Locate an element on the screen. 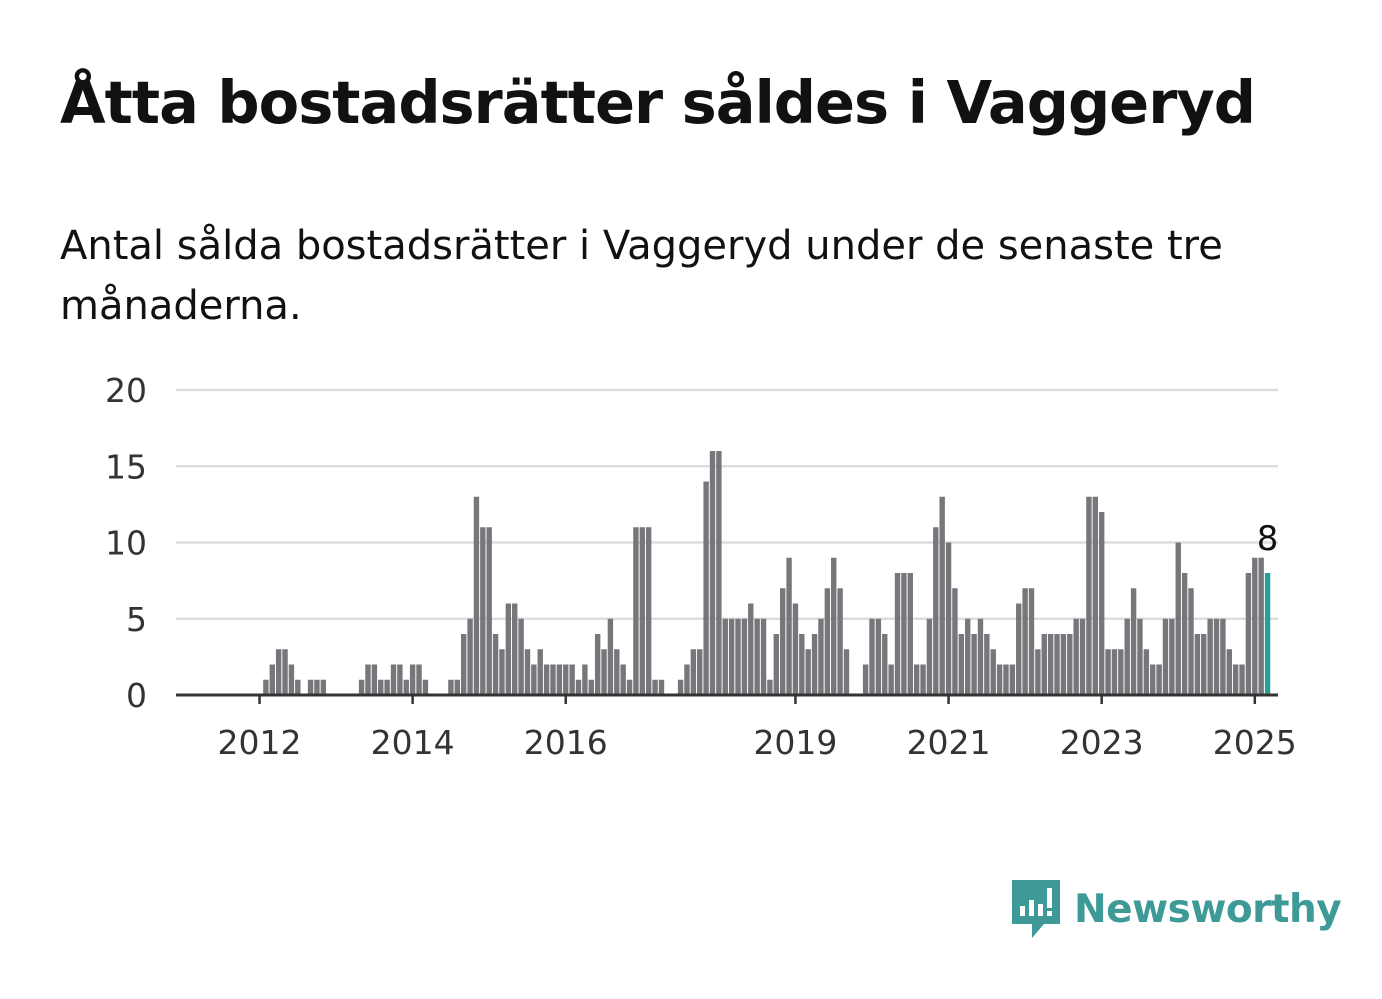  x-tick-label: 2025 is located at coordinates (1255, 742).